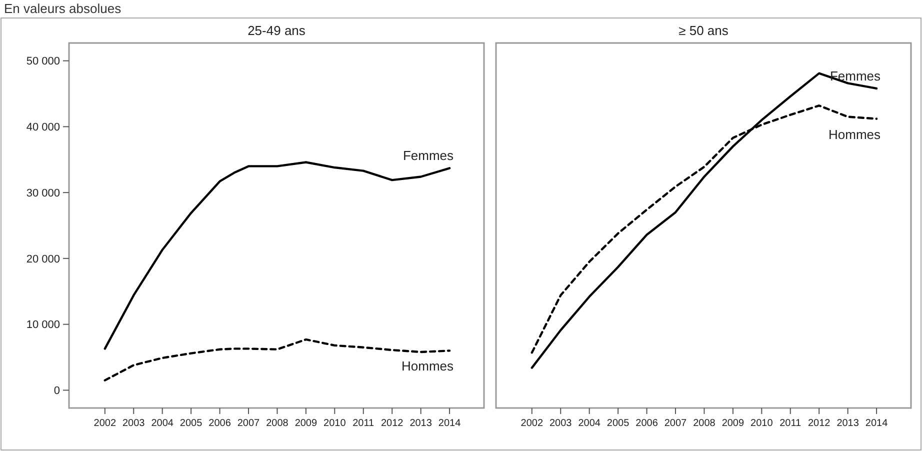 This screenshot has height=451, width=922. Describe the element at coordinates (43, 259) in the screenshot. I see `y-tick-label: 20 000` at that location.